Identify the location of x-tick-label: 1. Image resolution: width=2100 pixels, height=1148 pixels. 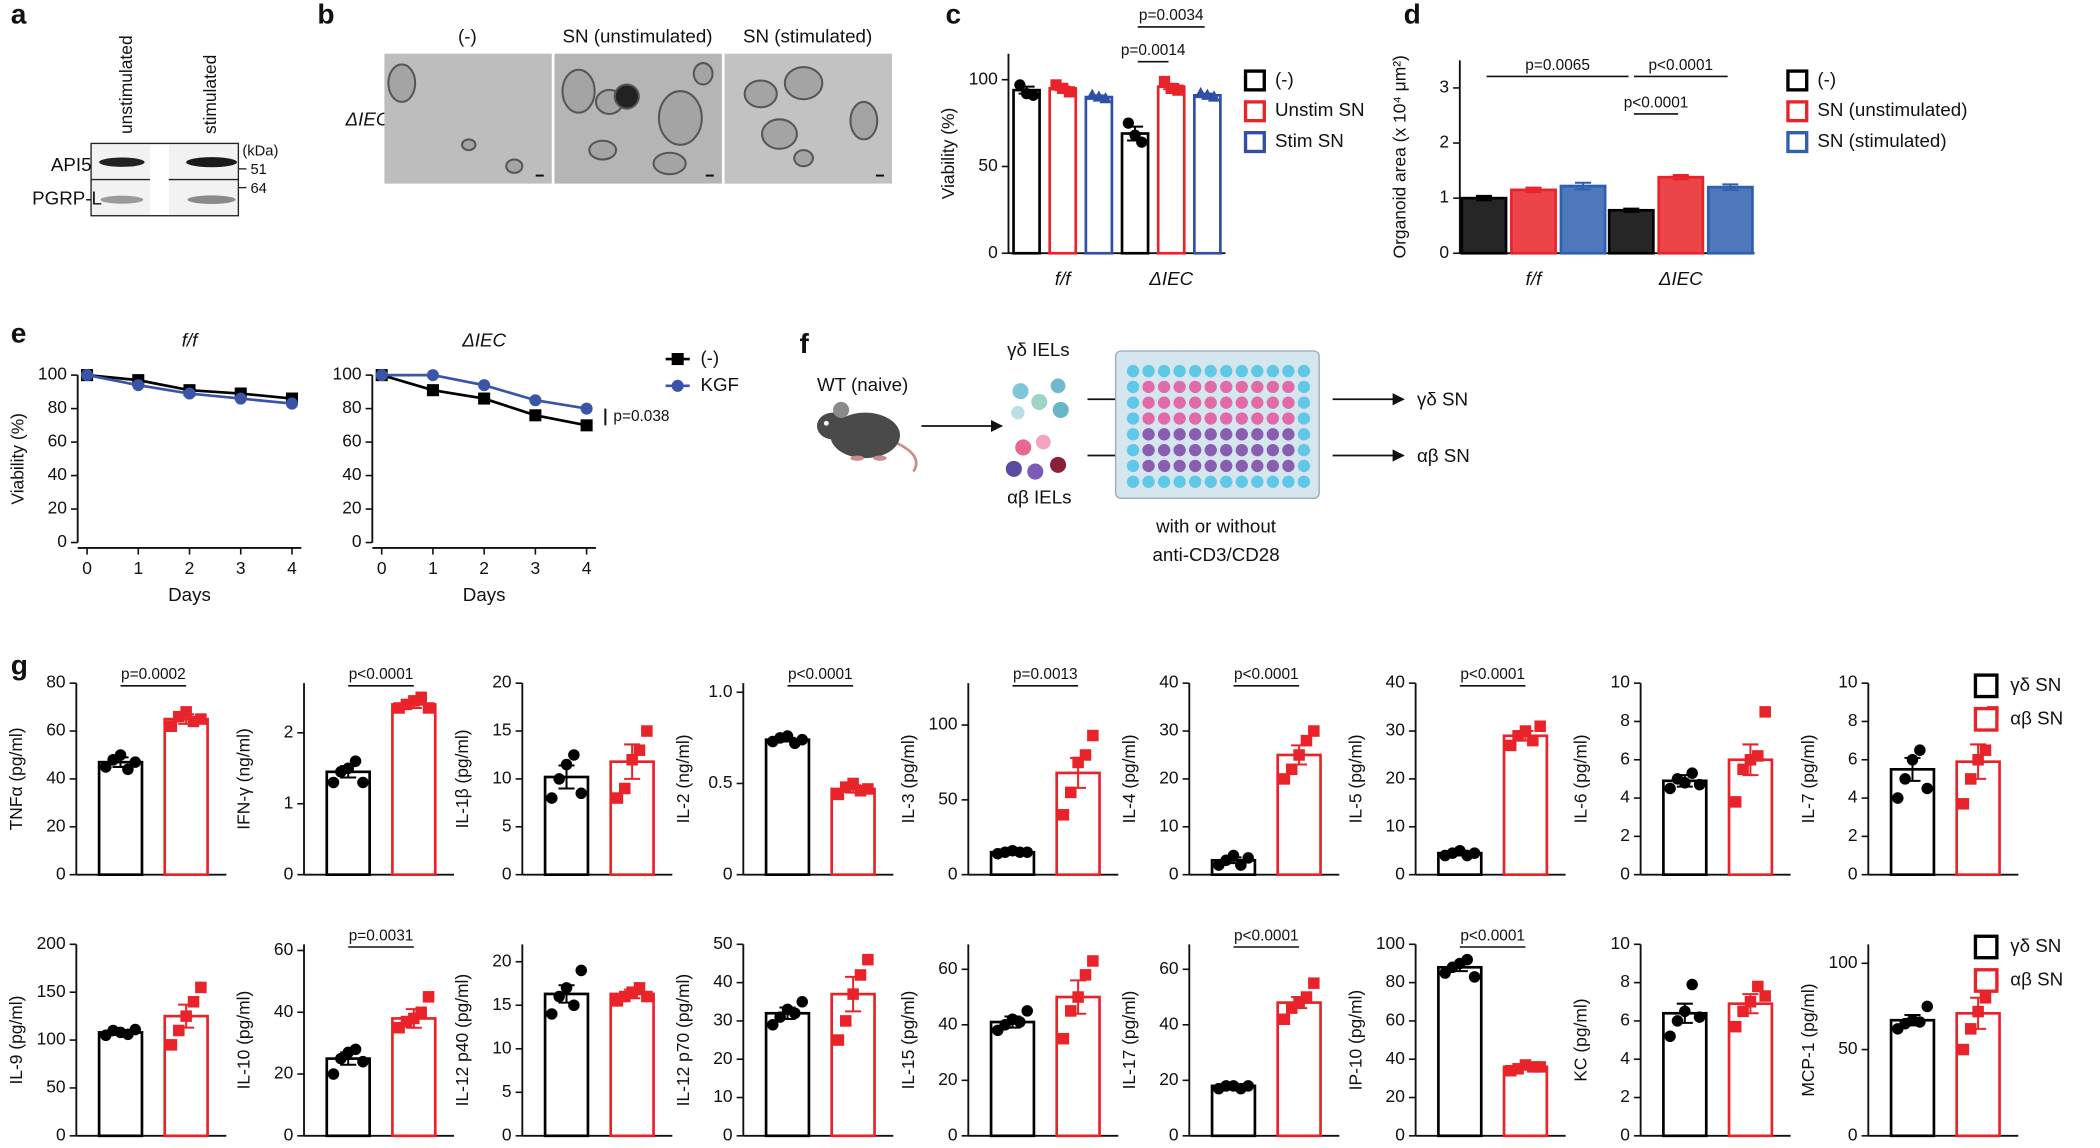
(138, 568).